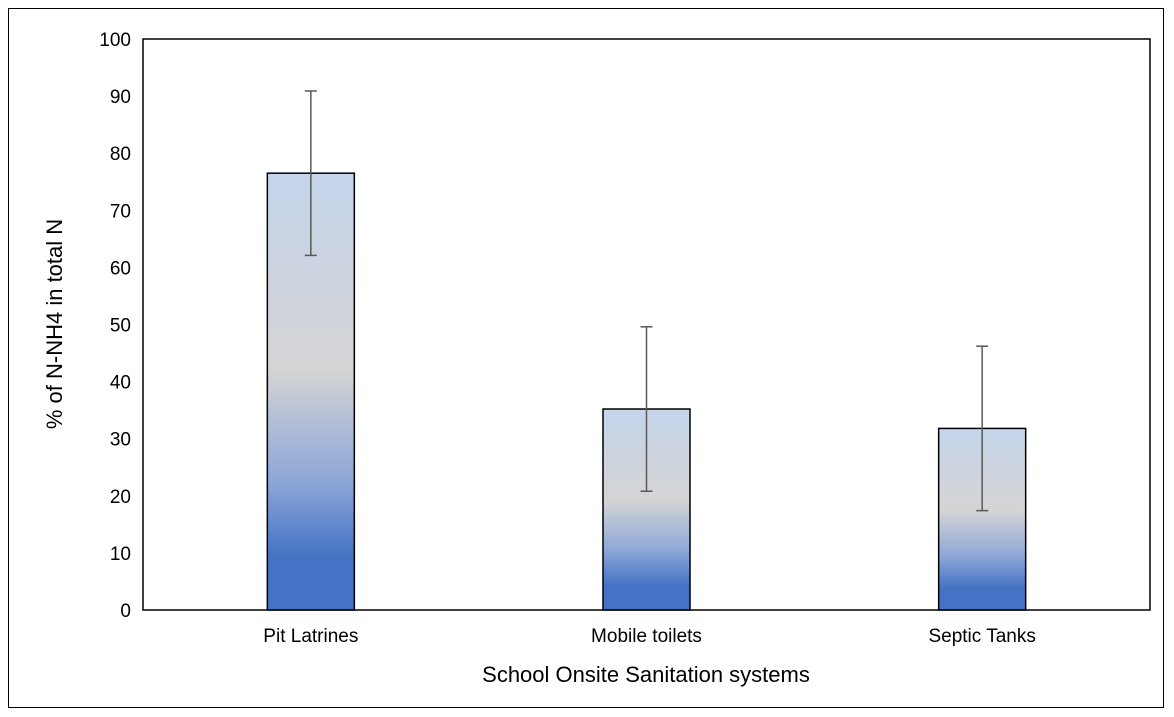 Image resolution: width=1174 pixels, height=717 pixels. What do you see at coordinates (120, 497) in the screenshot?
I see `y-tick-label: 20` at bounding box center [120, 497].